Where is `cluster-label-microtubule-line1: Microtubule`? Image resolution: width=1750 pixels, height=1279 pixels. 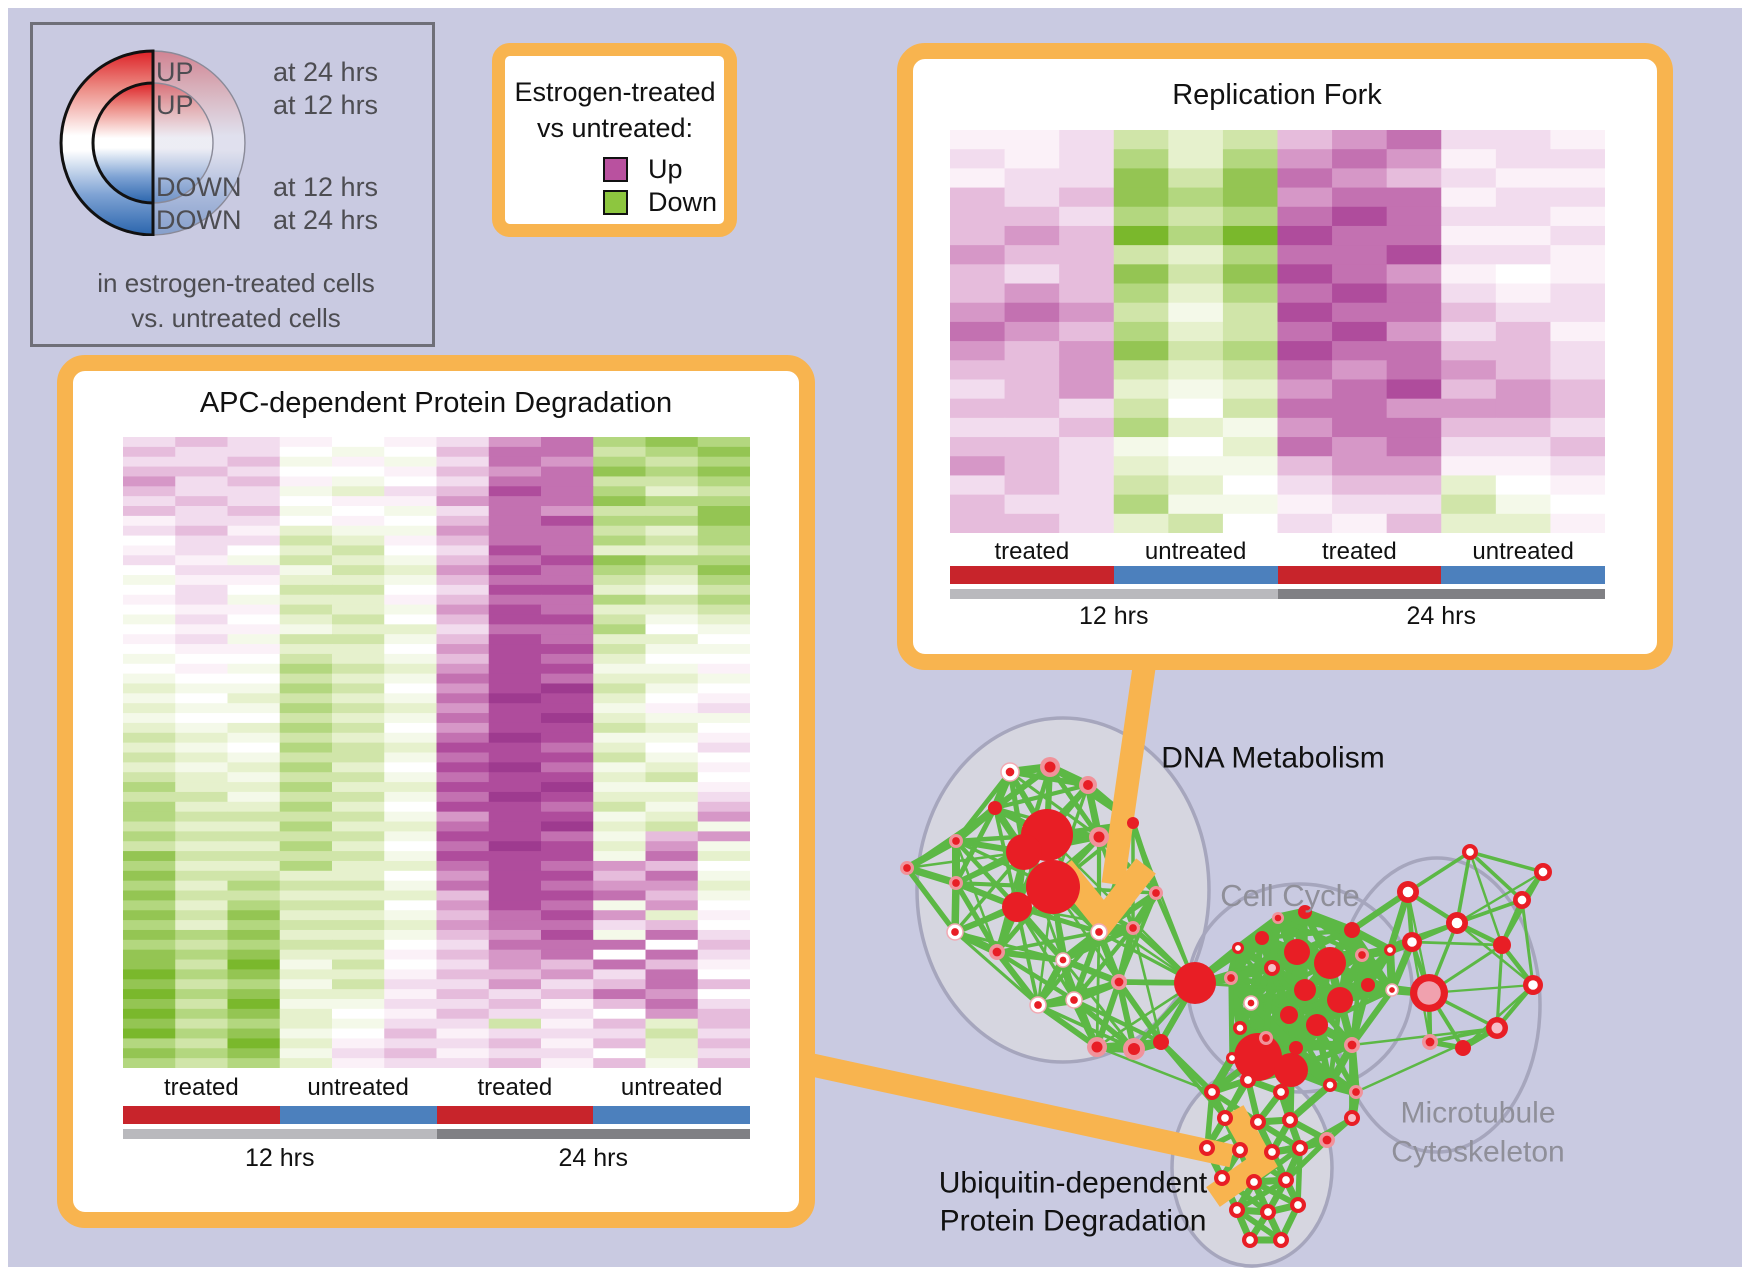 cluster-label-microtubule-line1: Microtubule is located at coordinates (1478, 1113).